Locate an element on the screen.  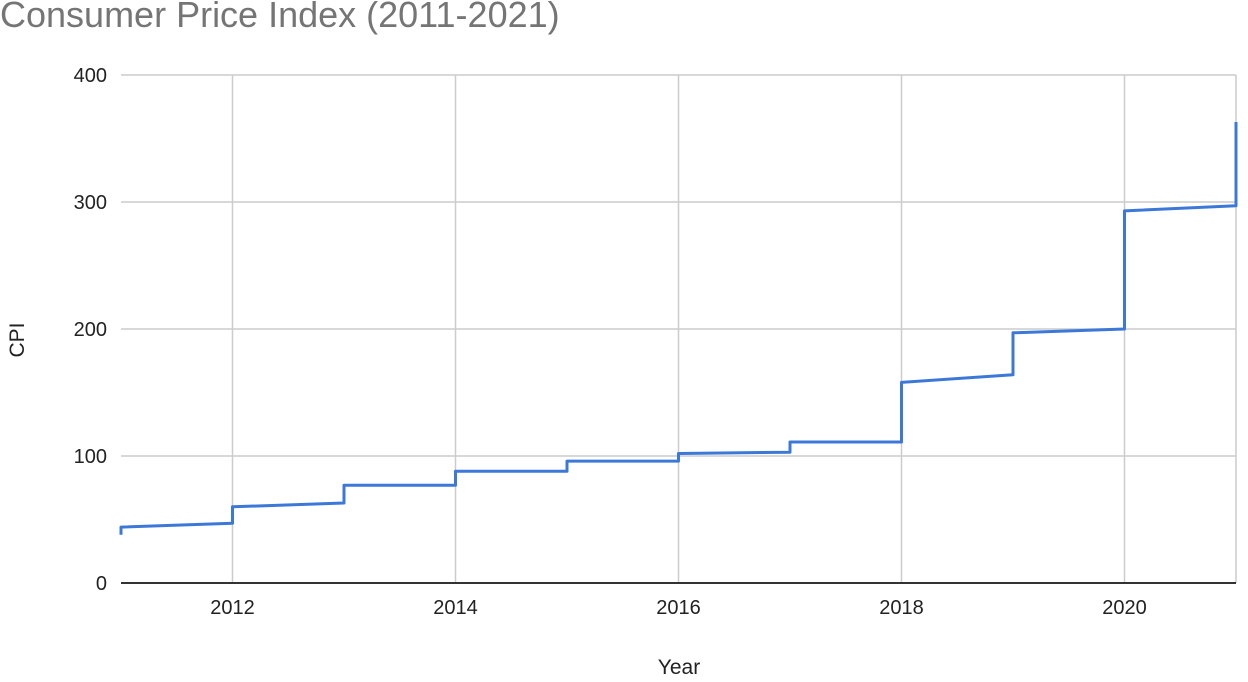
y-tick-label-200: 200 is located at coordinates (90, 330).